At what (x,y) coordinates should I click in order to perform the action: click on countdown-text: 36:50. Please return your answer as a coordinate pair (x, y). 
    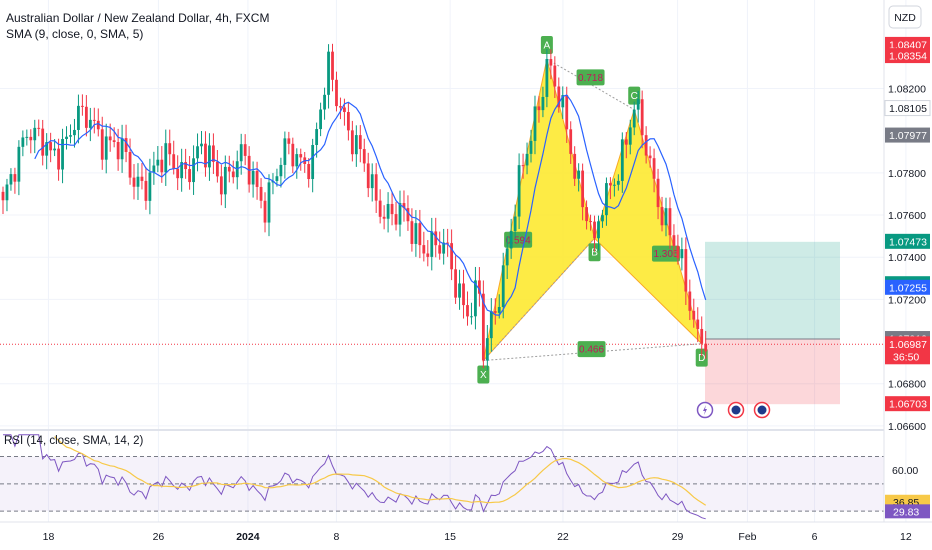
    Looking at the image, I should click on (906, 357).